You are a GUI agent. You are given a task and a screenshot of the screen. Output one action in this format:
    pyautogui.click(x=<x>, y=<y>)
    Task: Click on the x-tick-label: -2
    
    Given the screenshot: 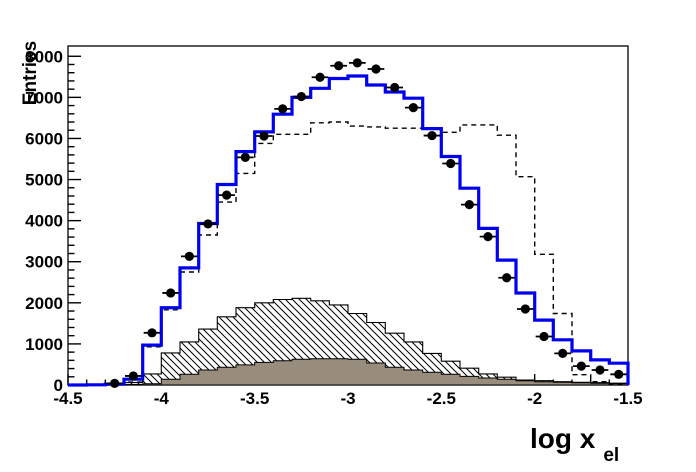 What is the action you would take?
    pyautogui.click(x=534, y=398)
    